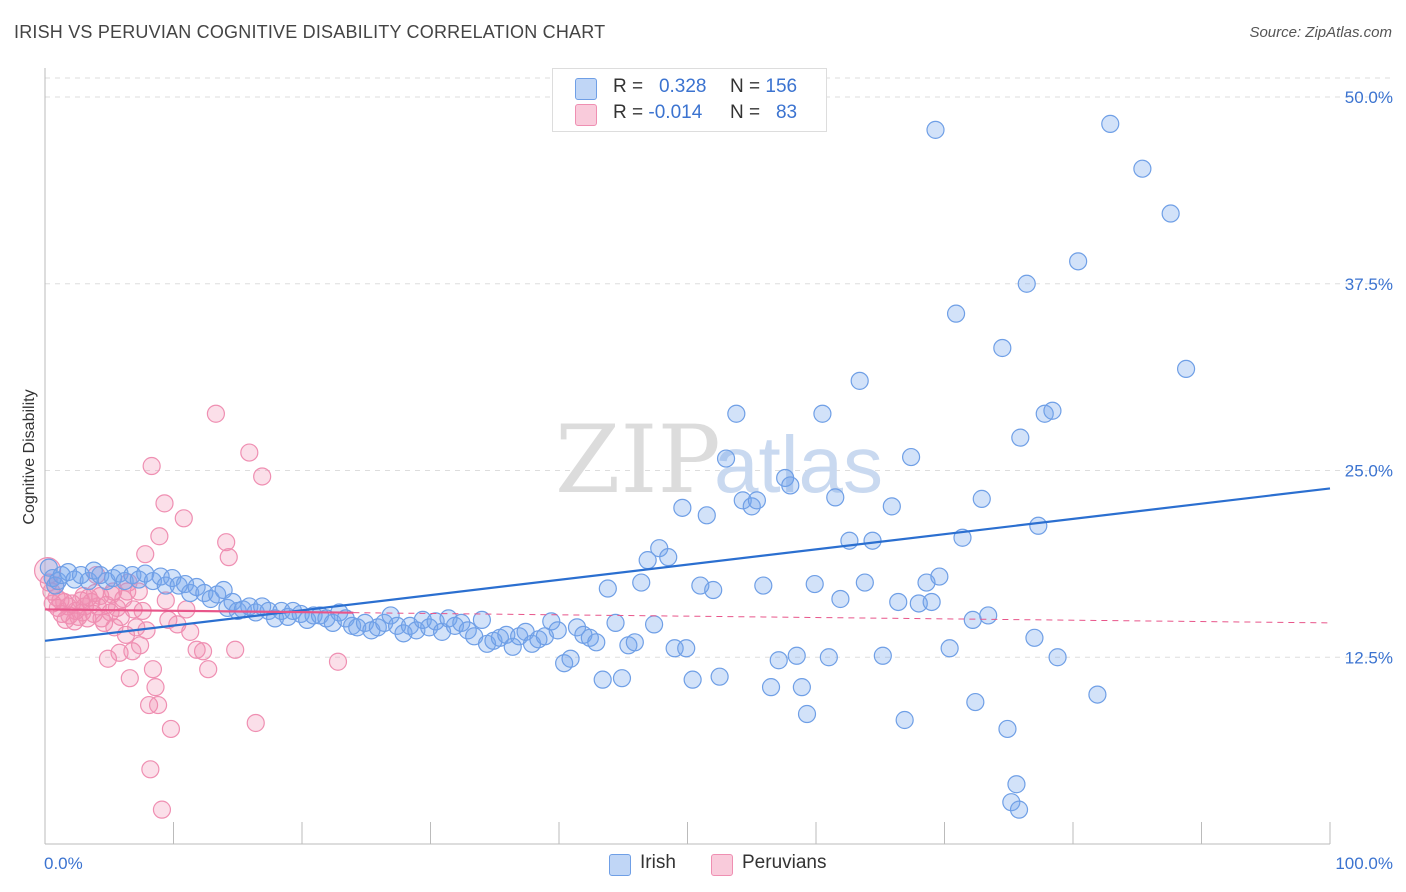  Describe the element at coordinates (1369, 471) in the screenshot. I see `y-tick-label-1: 25.0%` at that location.